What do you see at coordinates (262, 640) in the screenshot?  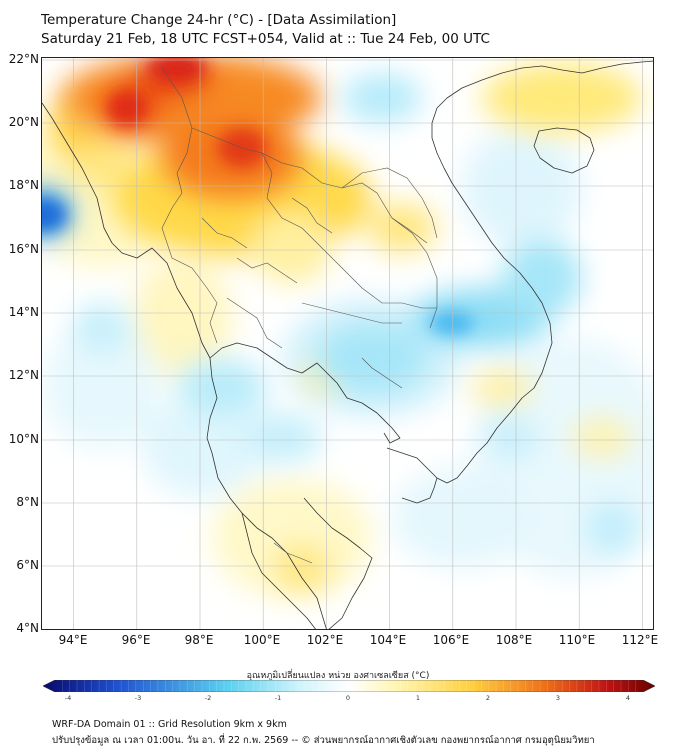 I see `x-tick-label: 100°E` at bounding box center [262, 640].